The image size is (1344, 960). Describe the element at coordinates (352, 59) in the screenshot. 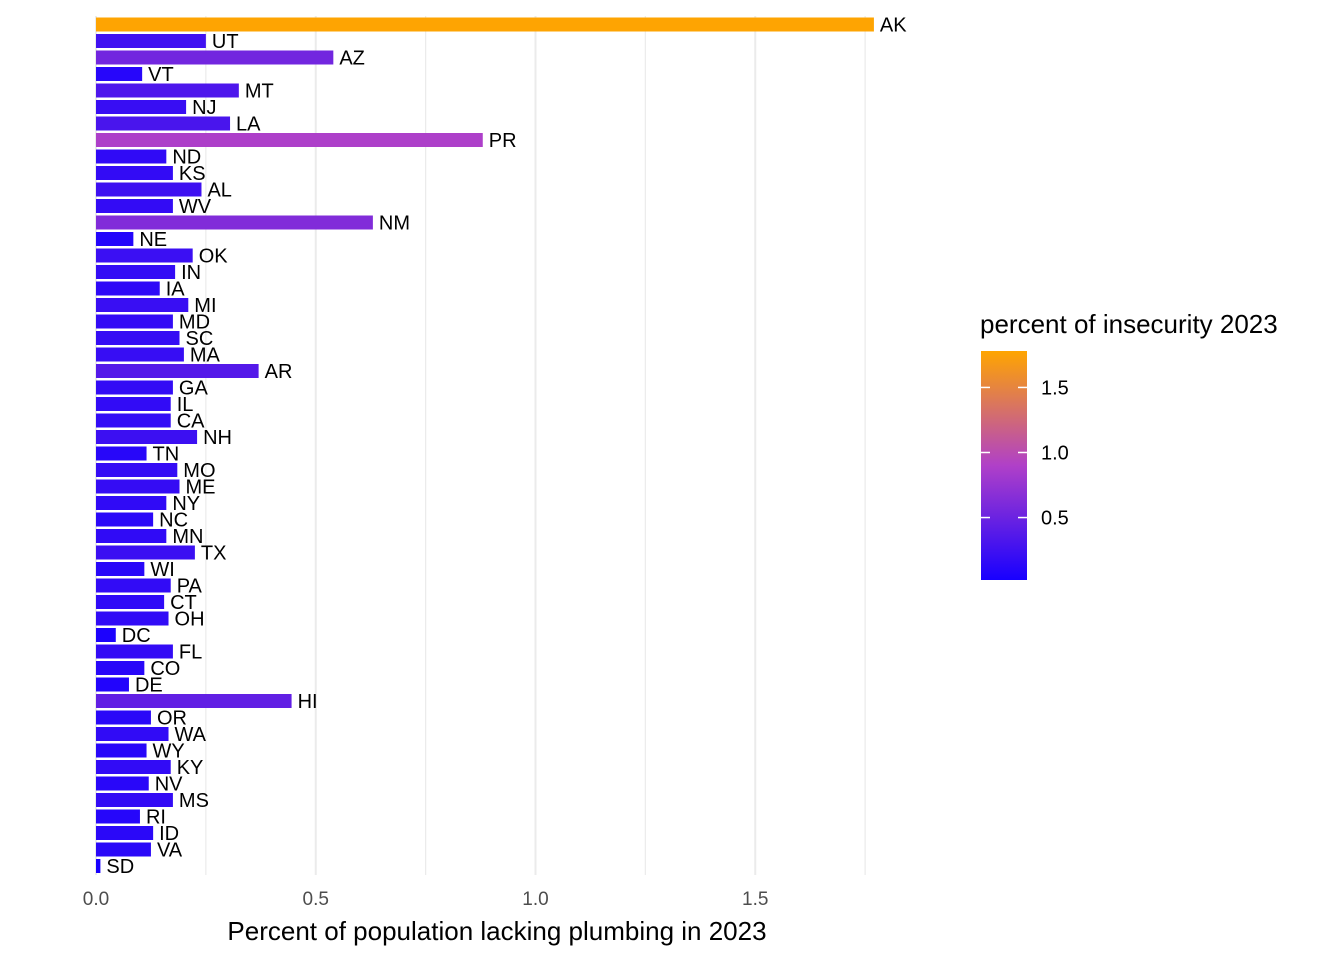

I see `bar-label-az: AZ` at that location.